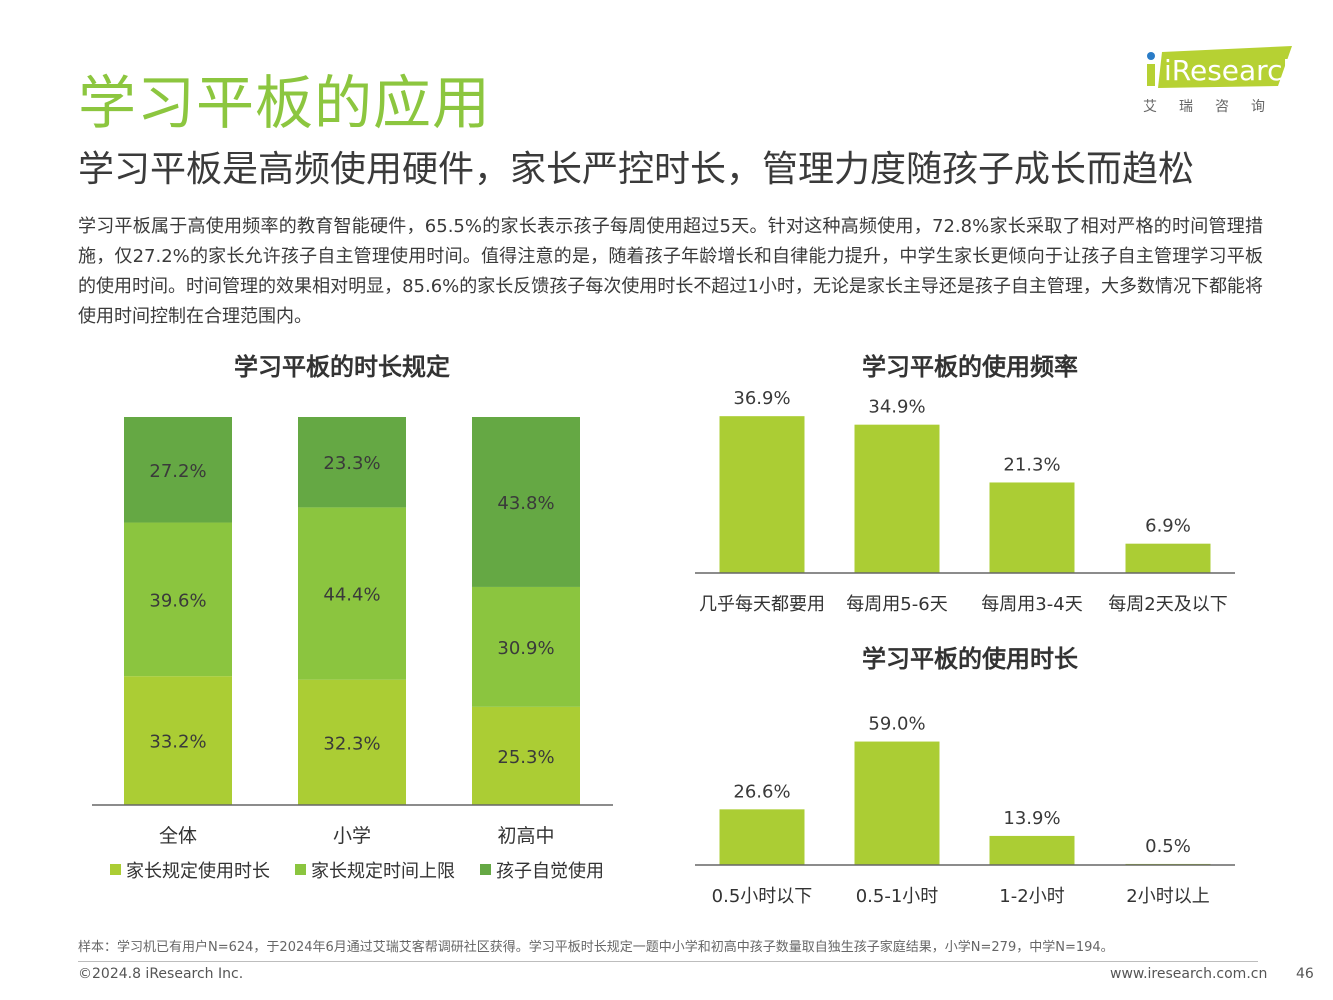 The width and height of the screenshot is (1333, 1000). Describe the element at coordinates (383, 871) in the screenshot. I see `legend-label: 家长规定时间上限` at that location.